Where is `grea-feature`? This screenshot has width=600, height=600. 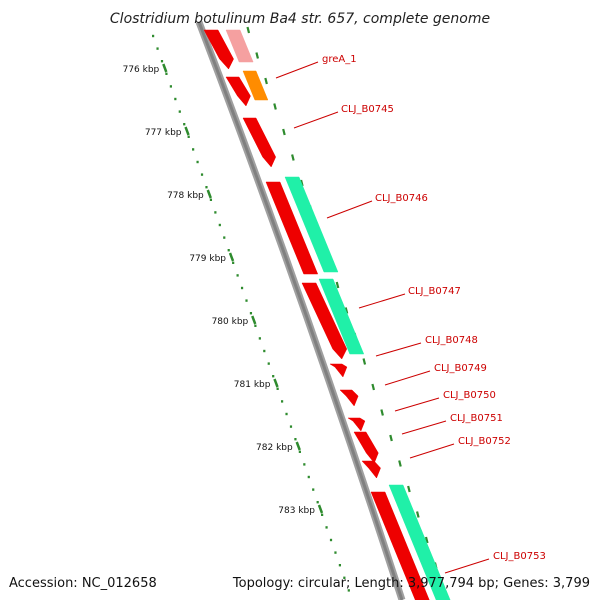 grea-feature is located at coordinates (255, 85).